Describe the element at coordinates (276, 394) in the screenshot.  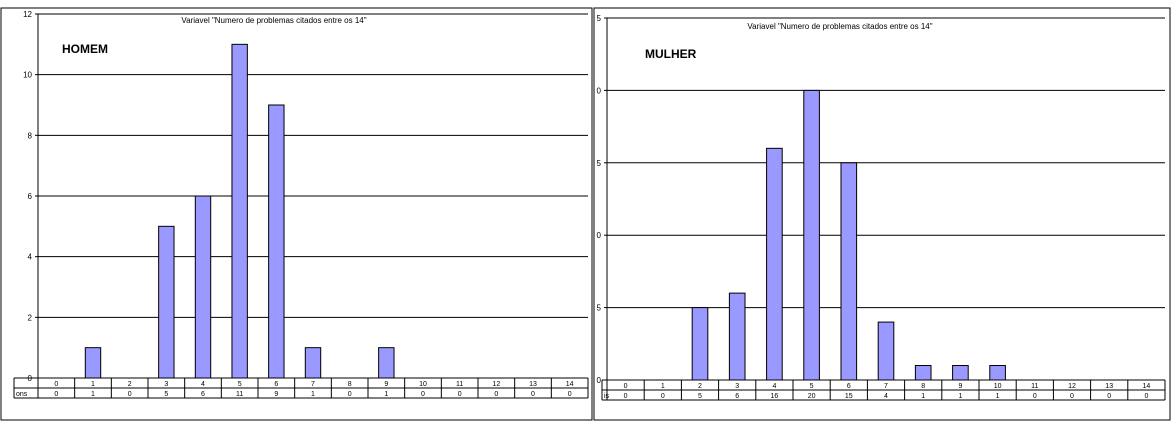
I see `table-value: 9` at that location.